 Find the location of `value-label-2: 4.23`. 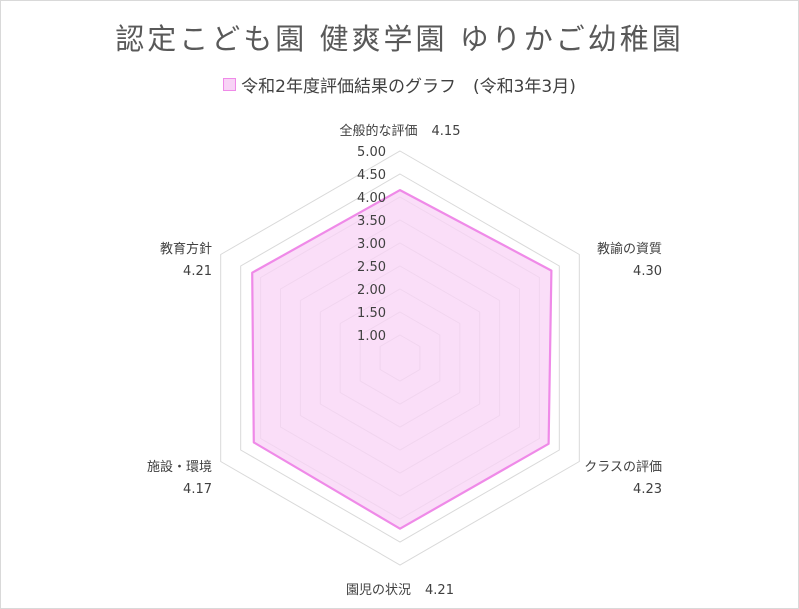

value-label-2: 4.23 is located at coordinates (647, 489).